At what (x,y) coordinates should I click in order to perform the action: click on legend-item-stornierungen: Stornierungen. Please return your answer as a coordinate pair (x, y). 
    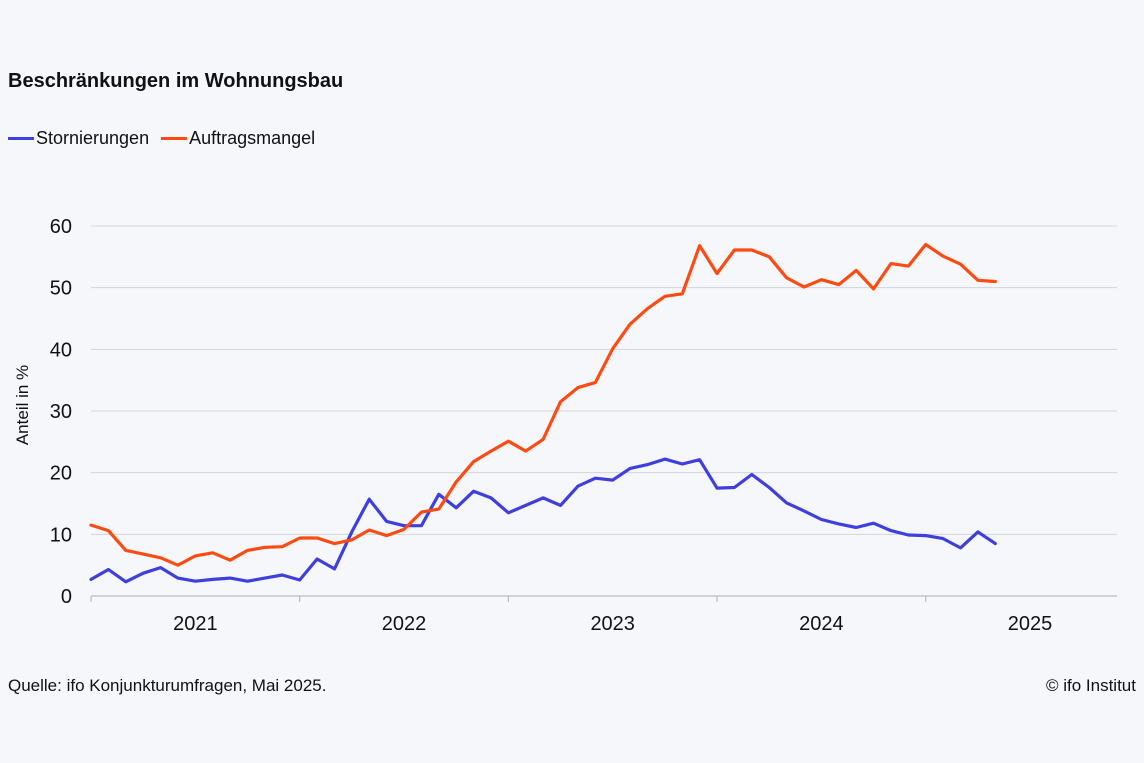
    Looking at the image, I should click on (78, 138).